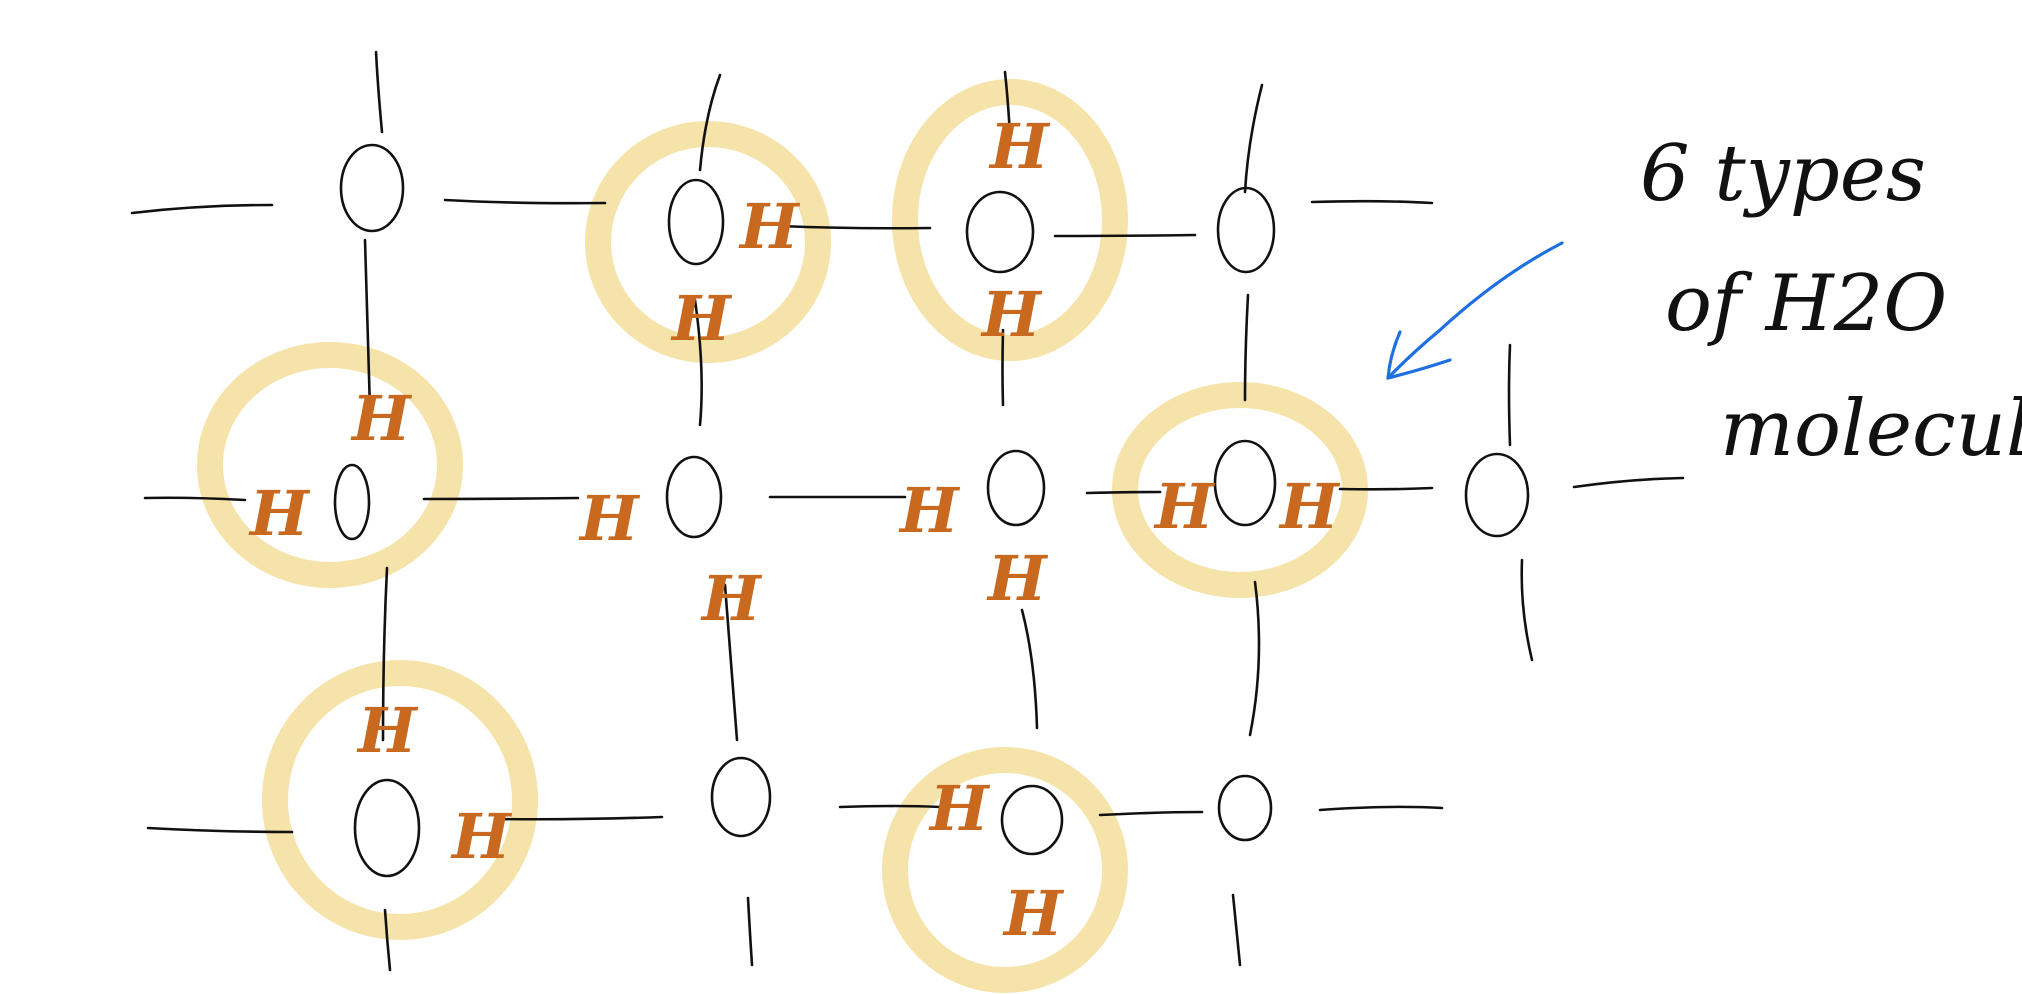 This screenshot has width=2022, height=994. I want to click on arrow-head, so click(1419, 355).